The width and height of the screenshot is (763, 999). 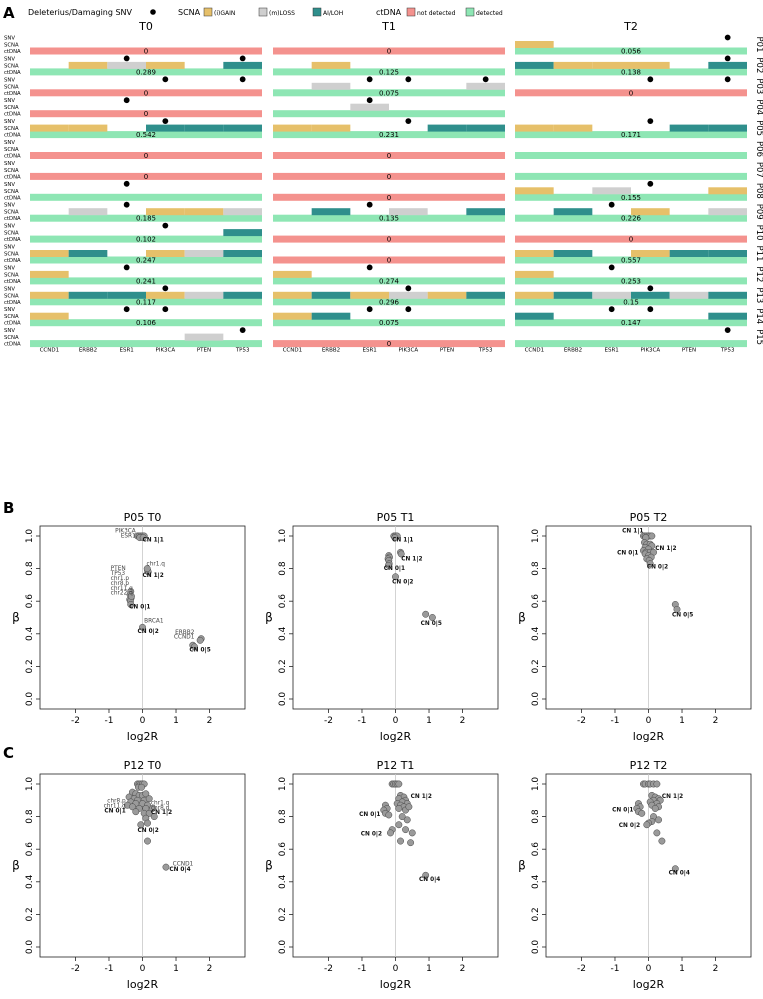 I want to click on point-annotation: chr1.q, so click(x=160, y=803).